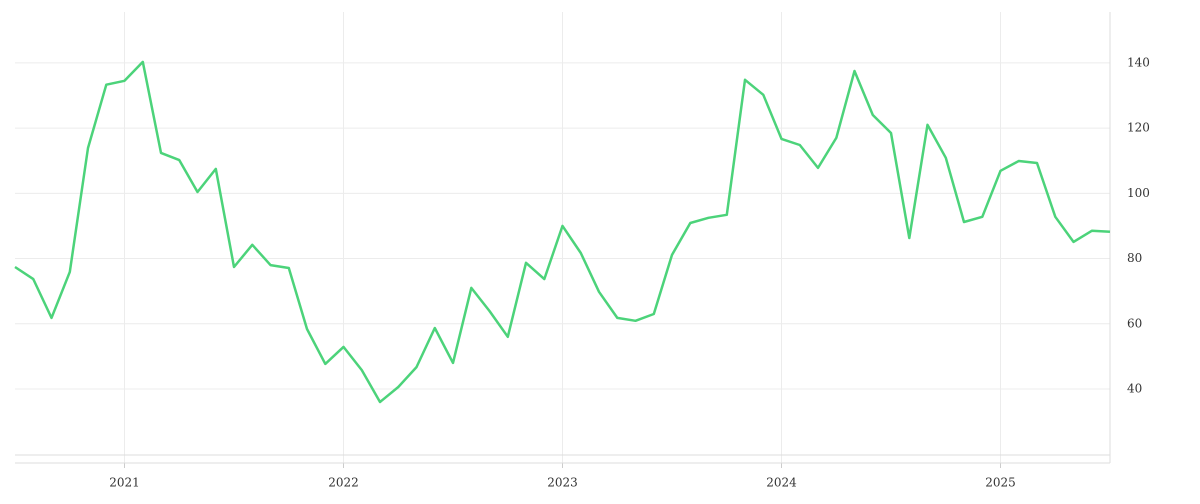  Describe the element at coordinates (1000, 483) in the screenshot. I see `x-tick-label: 2025` at that location.